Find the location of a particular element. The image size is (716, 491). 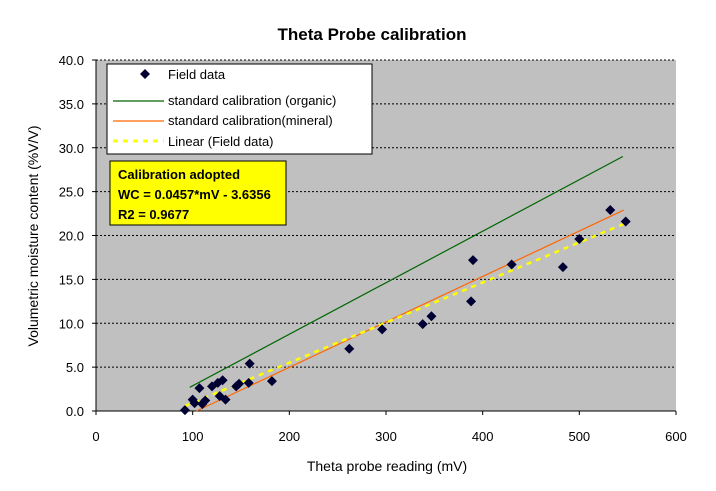

legend-label-linear: Linear (Field data) is located at coordinates (221, 141).